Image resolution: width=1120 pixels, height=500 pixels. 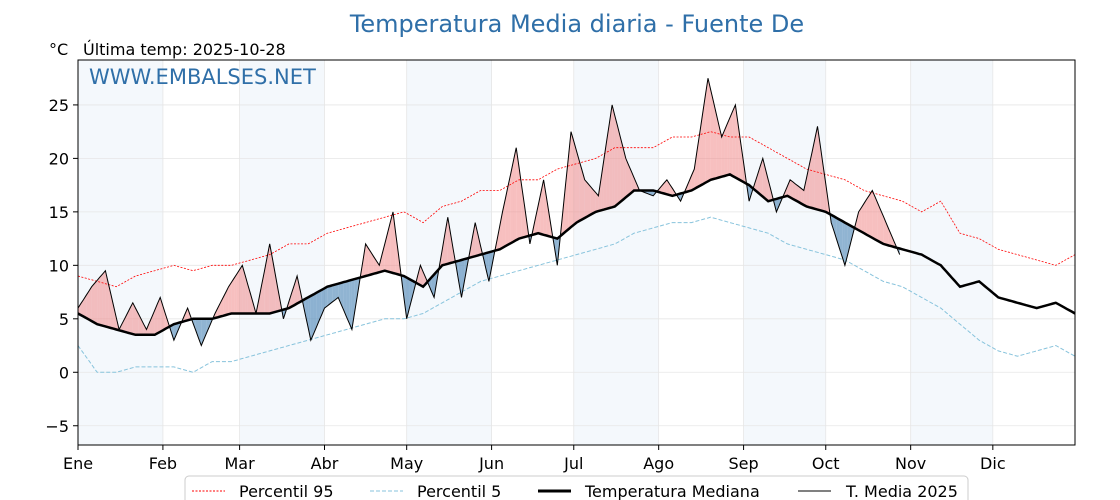 I want to click on y-tick-label: 25, so click(x=59, y=105).